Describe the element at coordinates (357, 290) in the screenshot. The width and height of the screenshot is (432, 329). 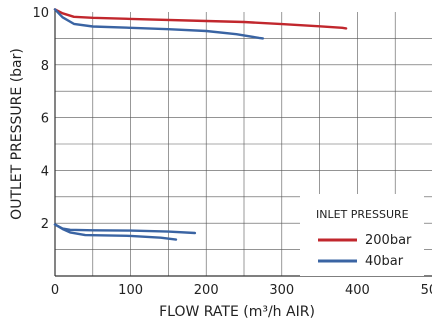
I see `x-tick-label: 400` at that location.